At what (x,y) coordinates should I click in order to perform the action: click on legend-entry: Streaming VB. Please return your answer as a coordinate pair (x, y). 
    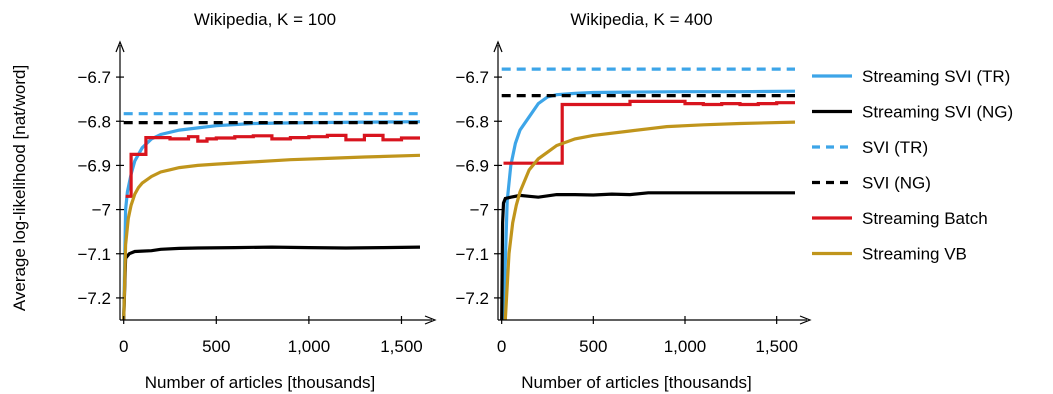
    Looking at the image, I should click on (889, 254).